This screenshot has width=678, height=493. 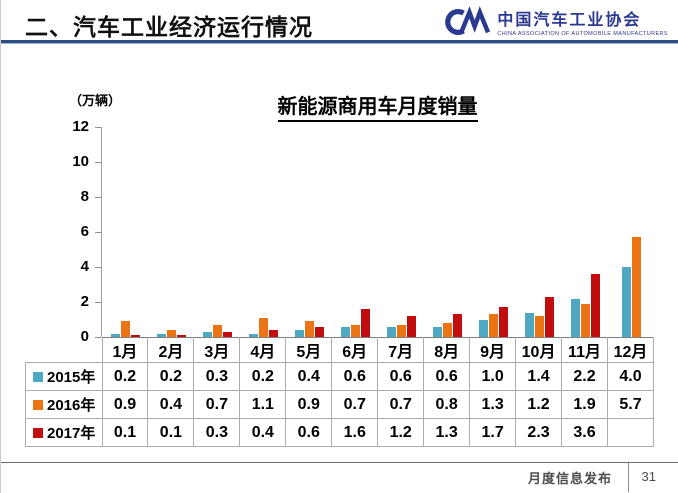 What do you see at coordinates (309, 232) in the screenshot?
I see `bar-group-5月` at bounding box center [309, 232].